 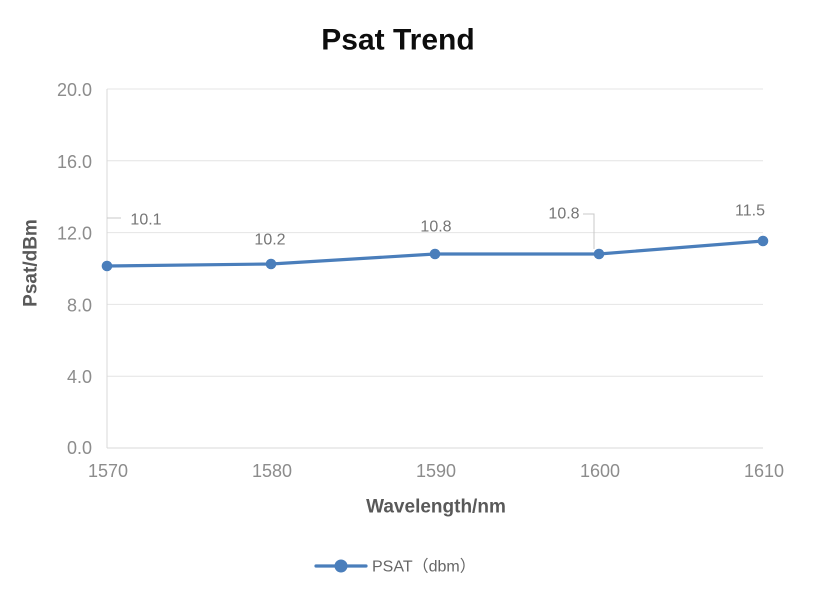 I want to click on y-tick-label-0: 0.0, so click(x=79, y=448).